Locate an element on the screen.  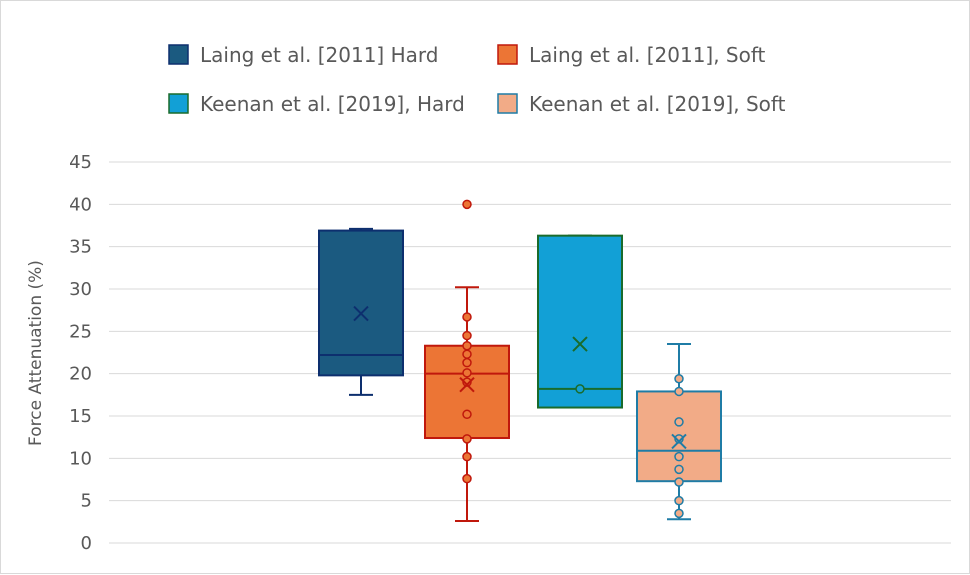
y-tick-label-25: 25 is located at coordinates (80, 331).